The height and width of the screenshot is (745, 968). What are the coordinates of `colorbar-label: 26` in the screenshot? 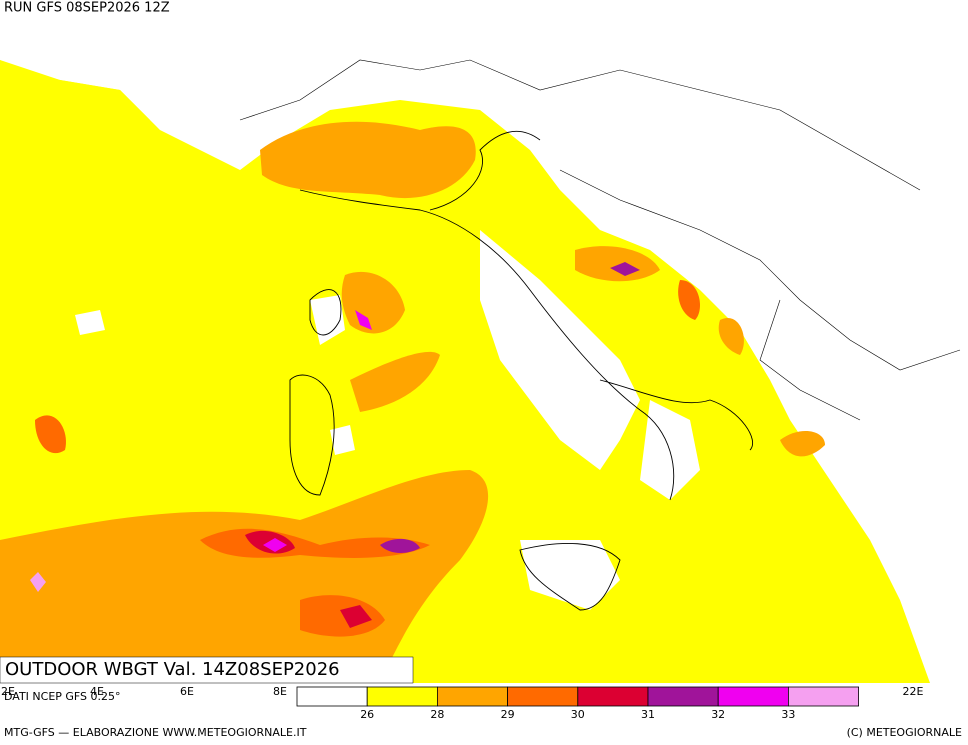 It's located at (367, 714).